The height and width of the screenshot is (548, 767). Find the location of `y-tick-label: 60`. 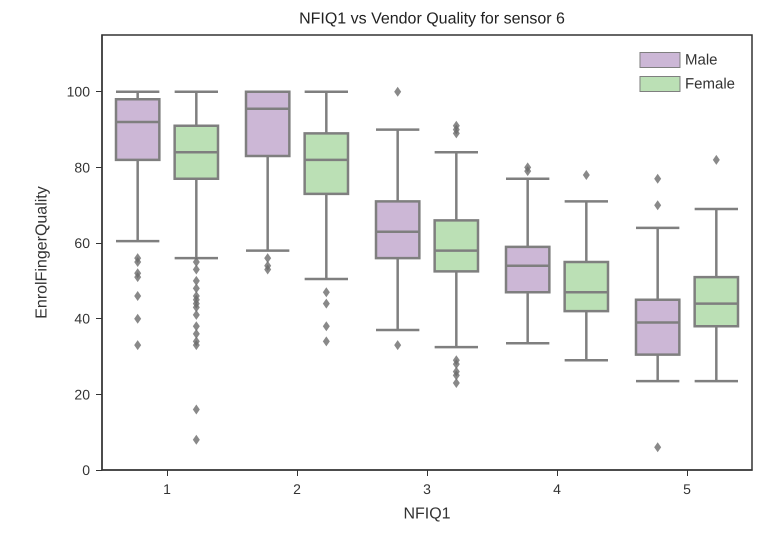

y-tick-label: 60 is located at coordinates (82, 243).